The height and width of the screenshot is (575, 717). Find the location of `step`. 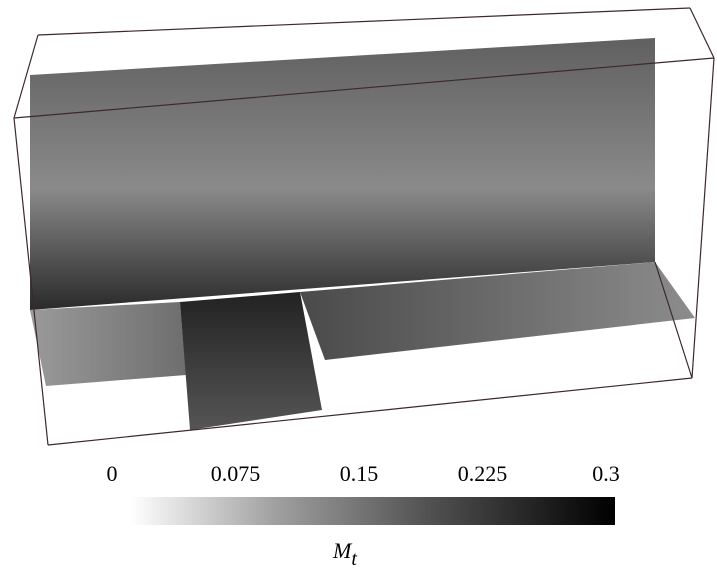

step is located at coordinates (251, 361).